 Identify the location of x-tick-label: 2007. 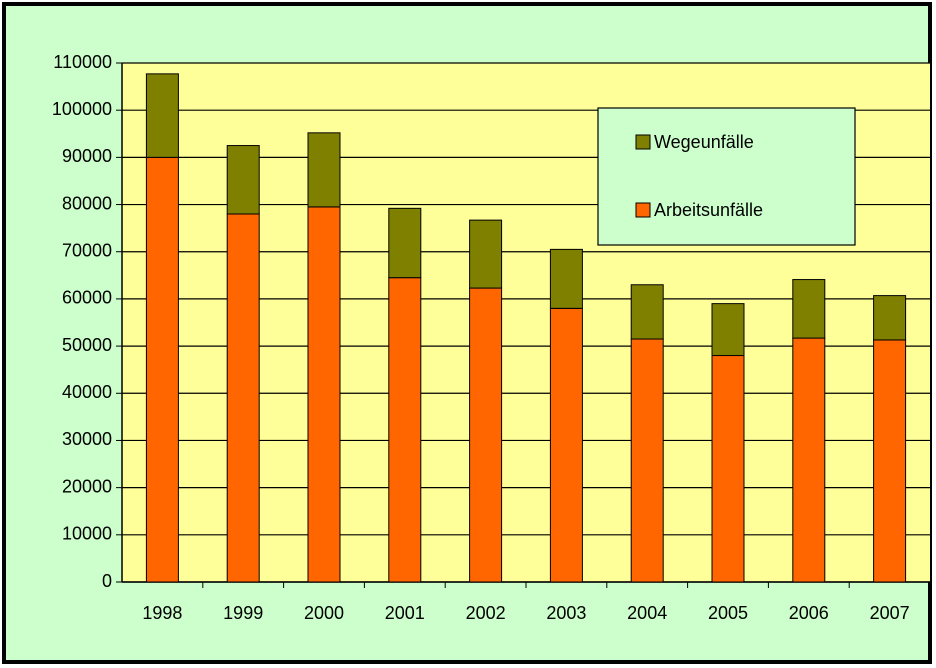
(890, 613).